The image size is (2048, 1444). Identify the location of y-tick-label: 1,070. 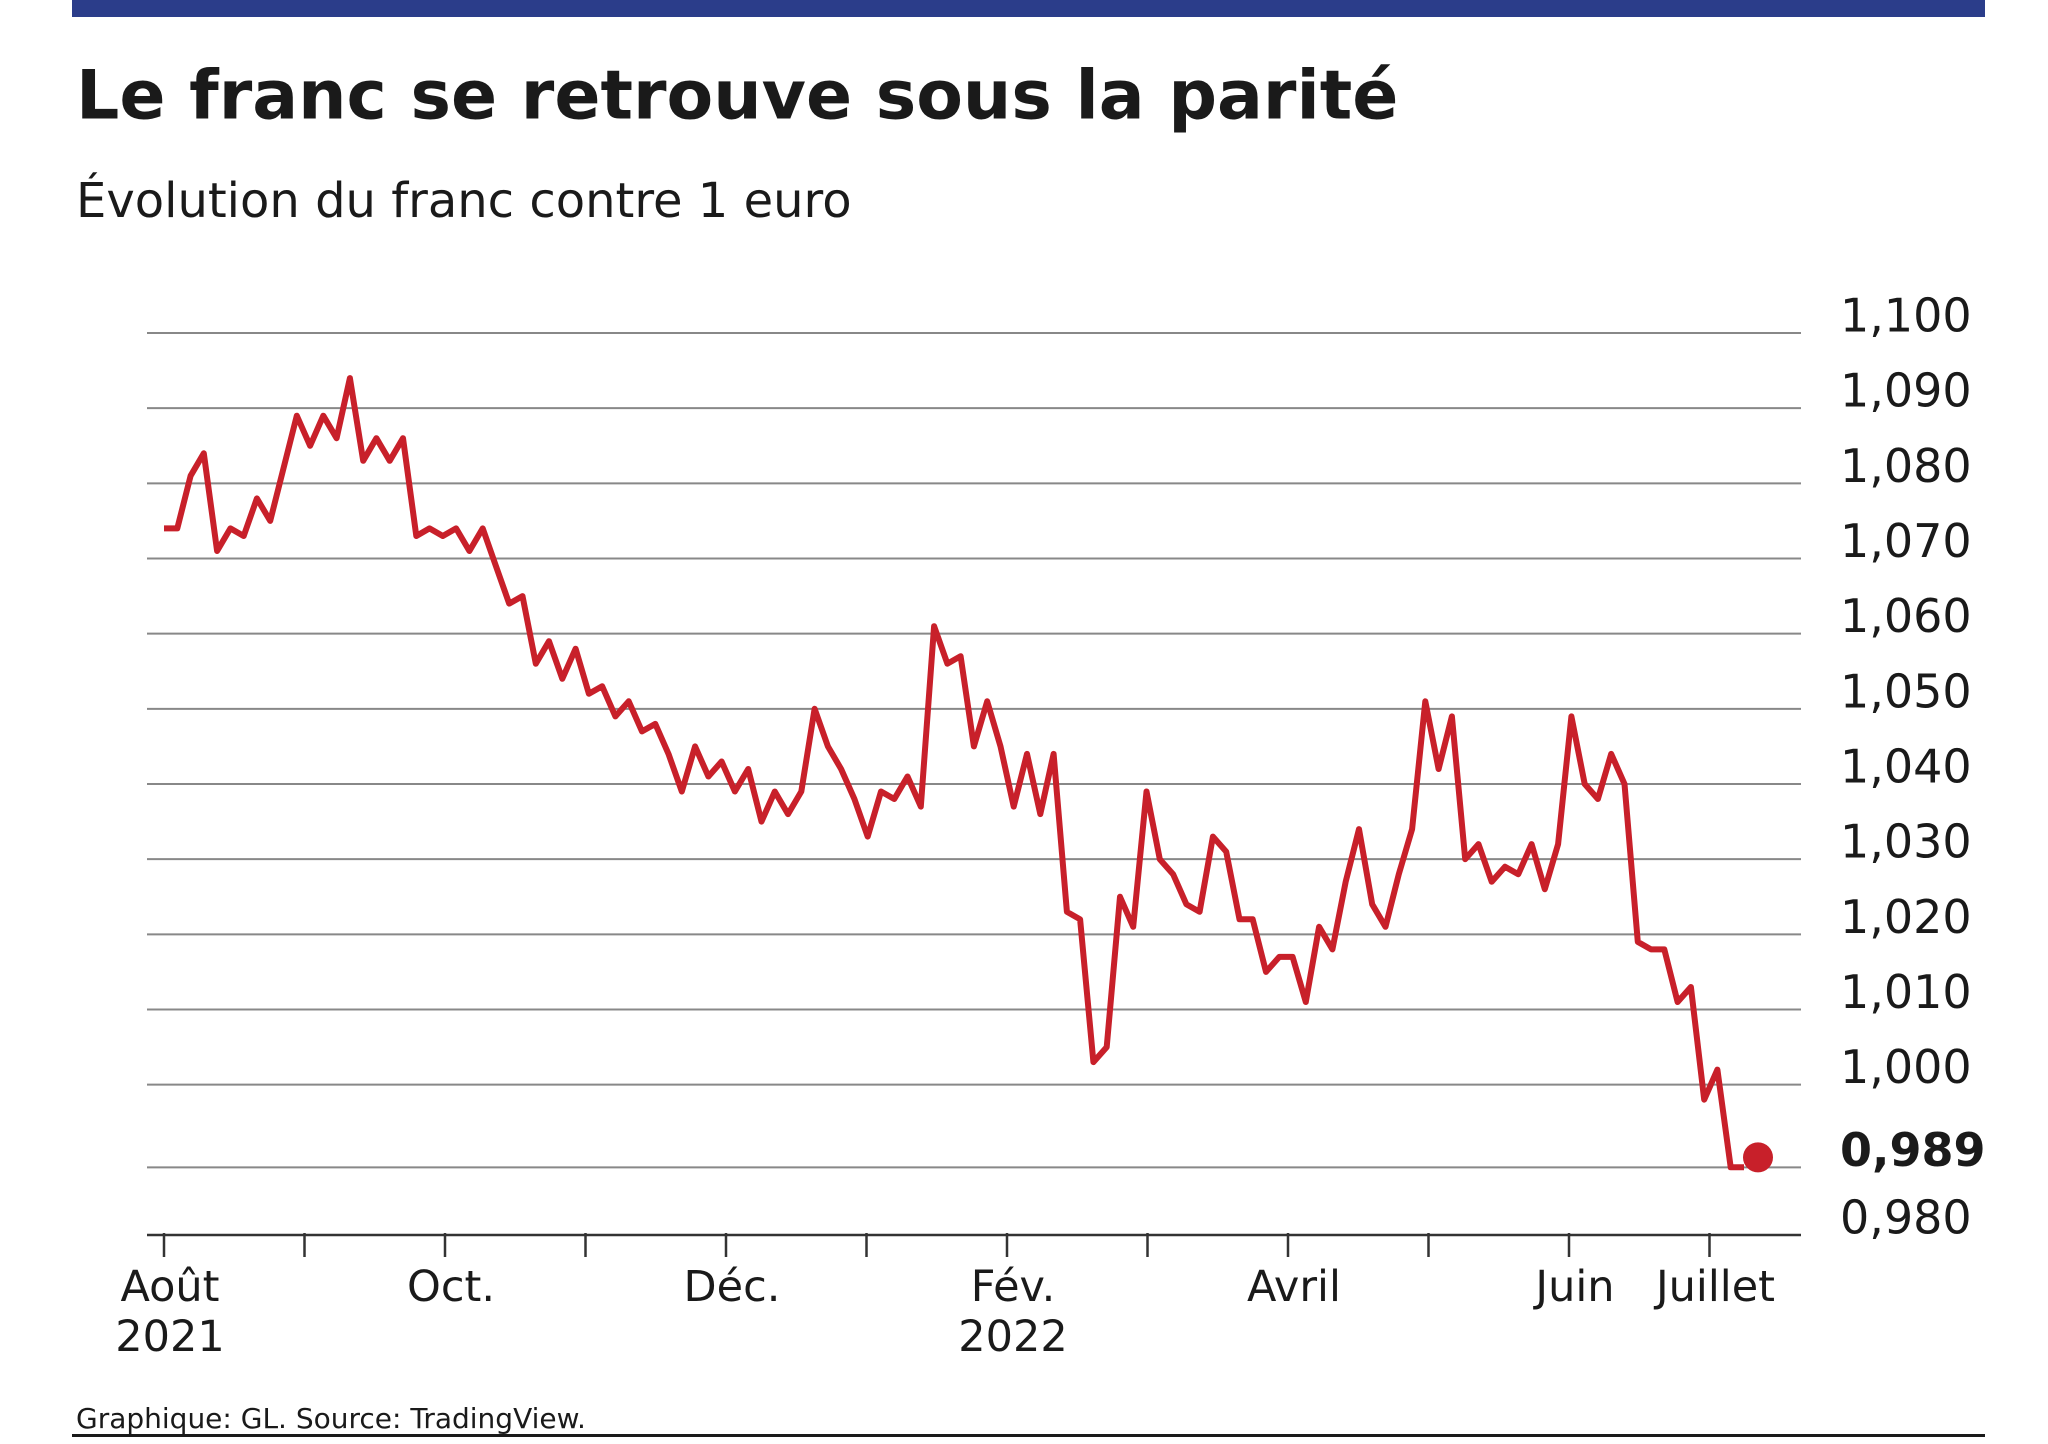
(1906, 541).